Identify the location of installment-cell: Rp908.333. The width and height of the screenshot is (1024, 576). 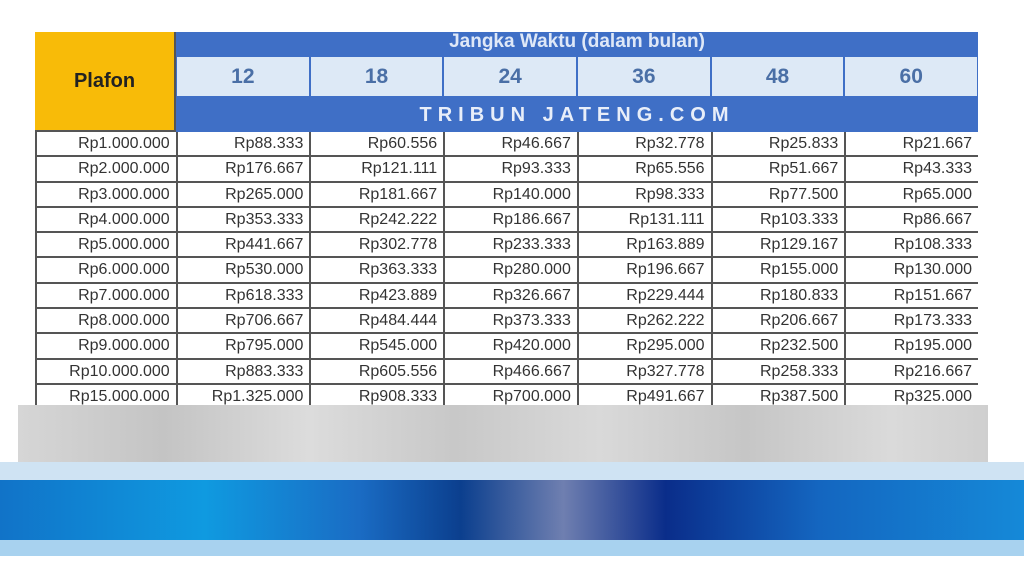
(376, 394).